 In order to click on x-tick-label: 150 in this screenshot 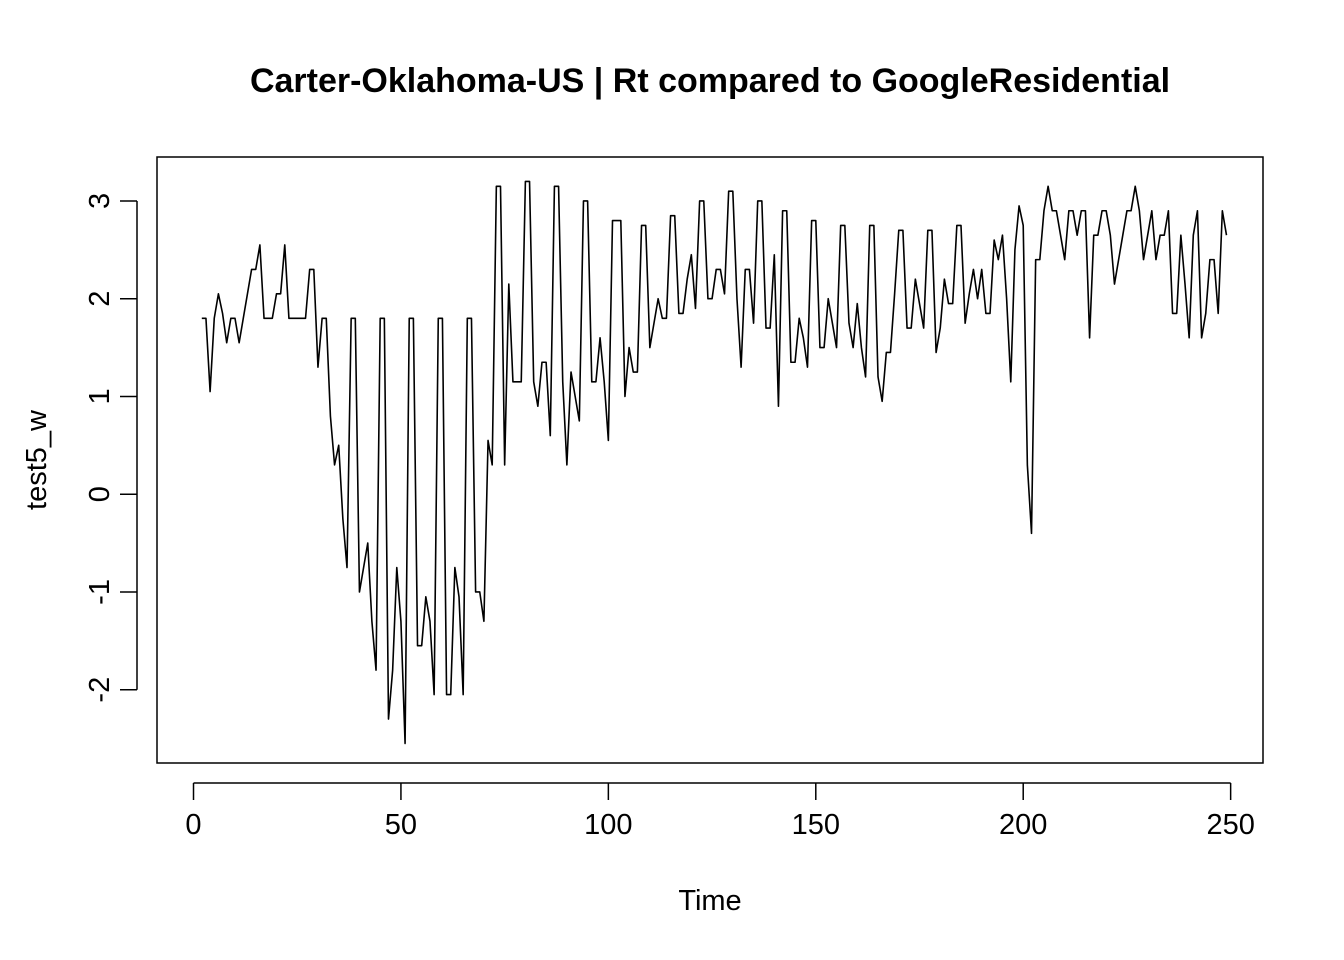, I will do `click(816, 825)`.